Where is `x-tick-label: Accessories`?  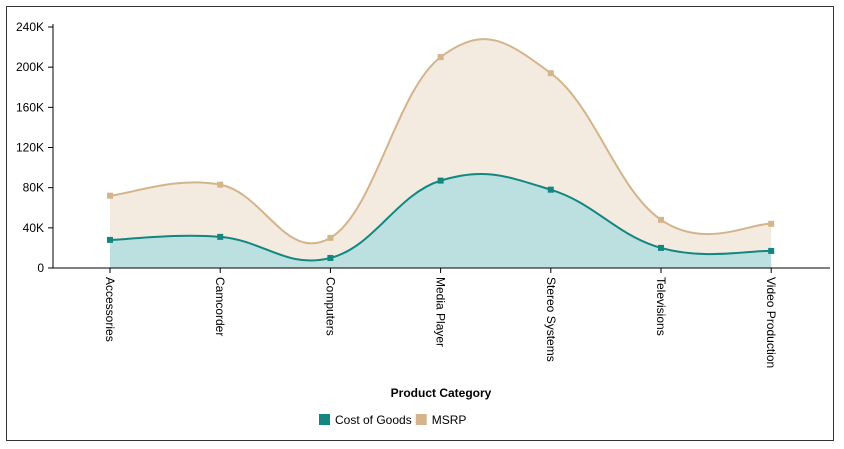 x-tick-label: Accessories is located at coordinates (110, 309).